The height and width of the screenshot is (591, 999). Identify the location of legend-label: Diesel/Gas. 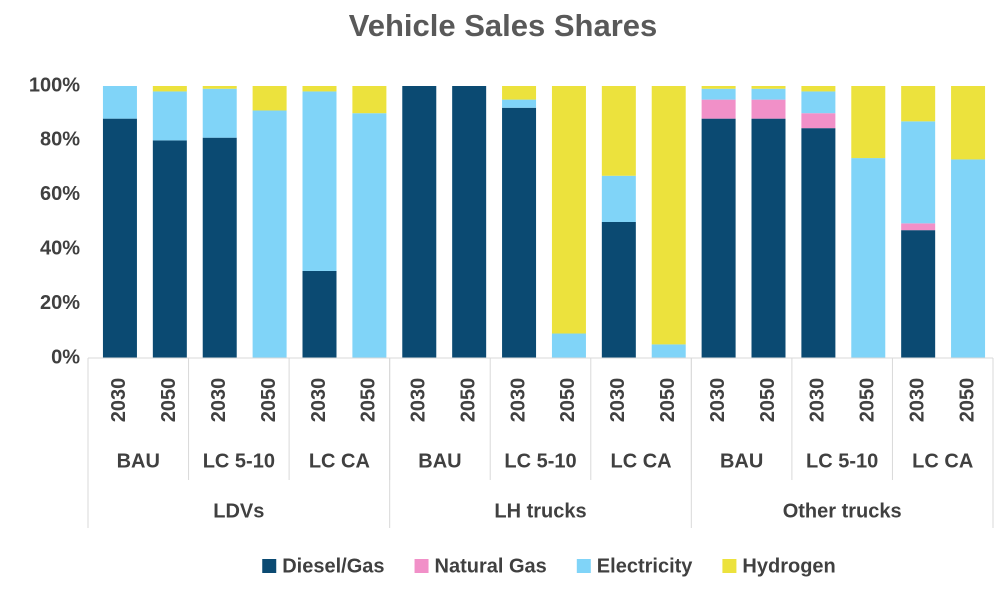
(333, 566).